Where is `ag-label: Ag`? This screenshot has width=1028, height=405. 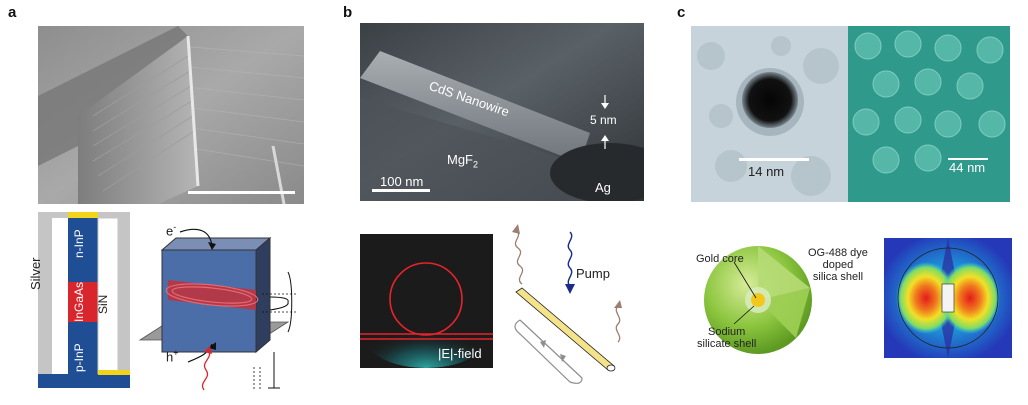
ag-label: Ag is located at coordinates (603, 187).